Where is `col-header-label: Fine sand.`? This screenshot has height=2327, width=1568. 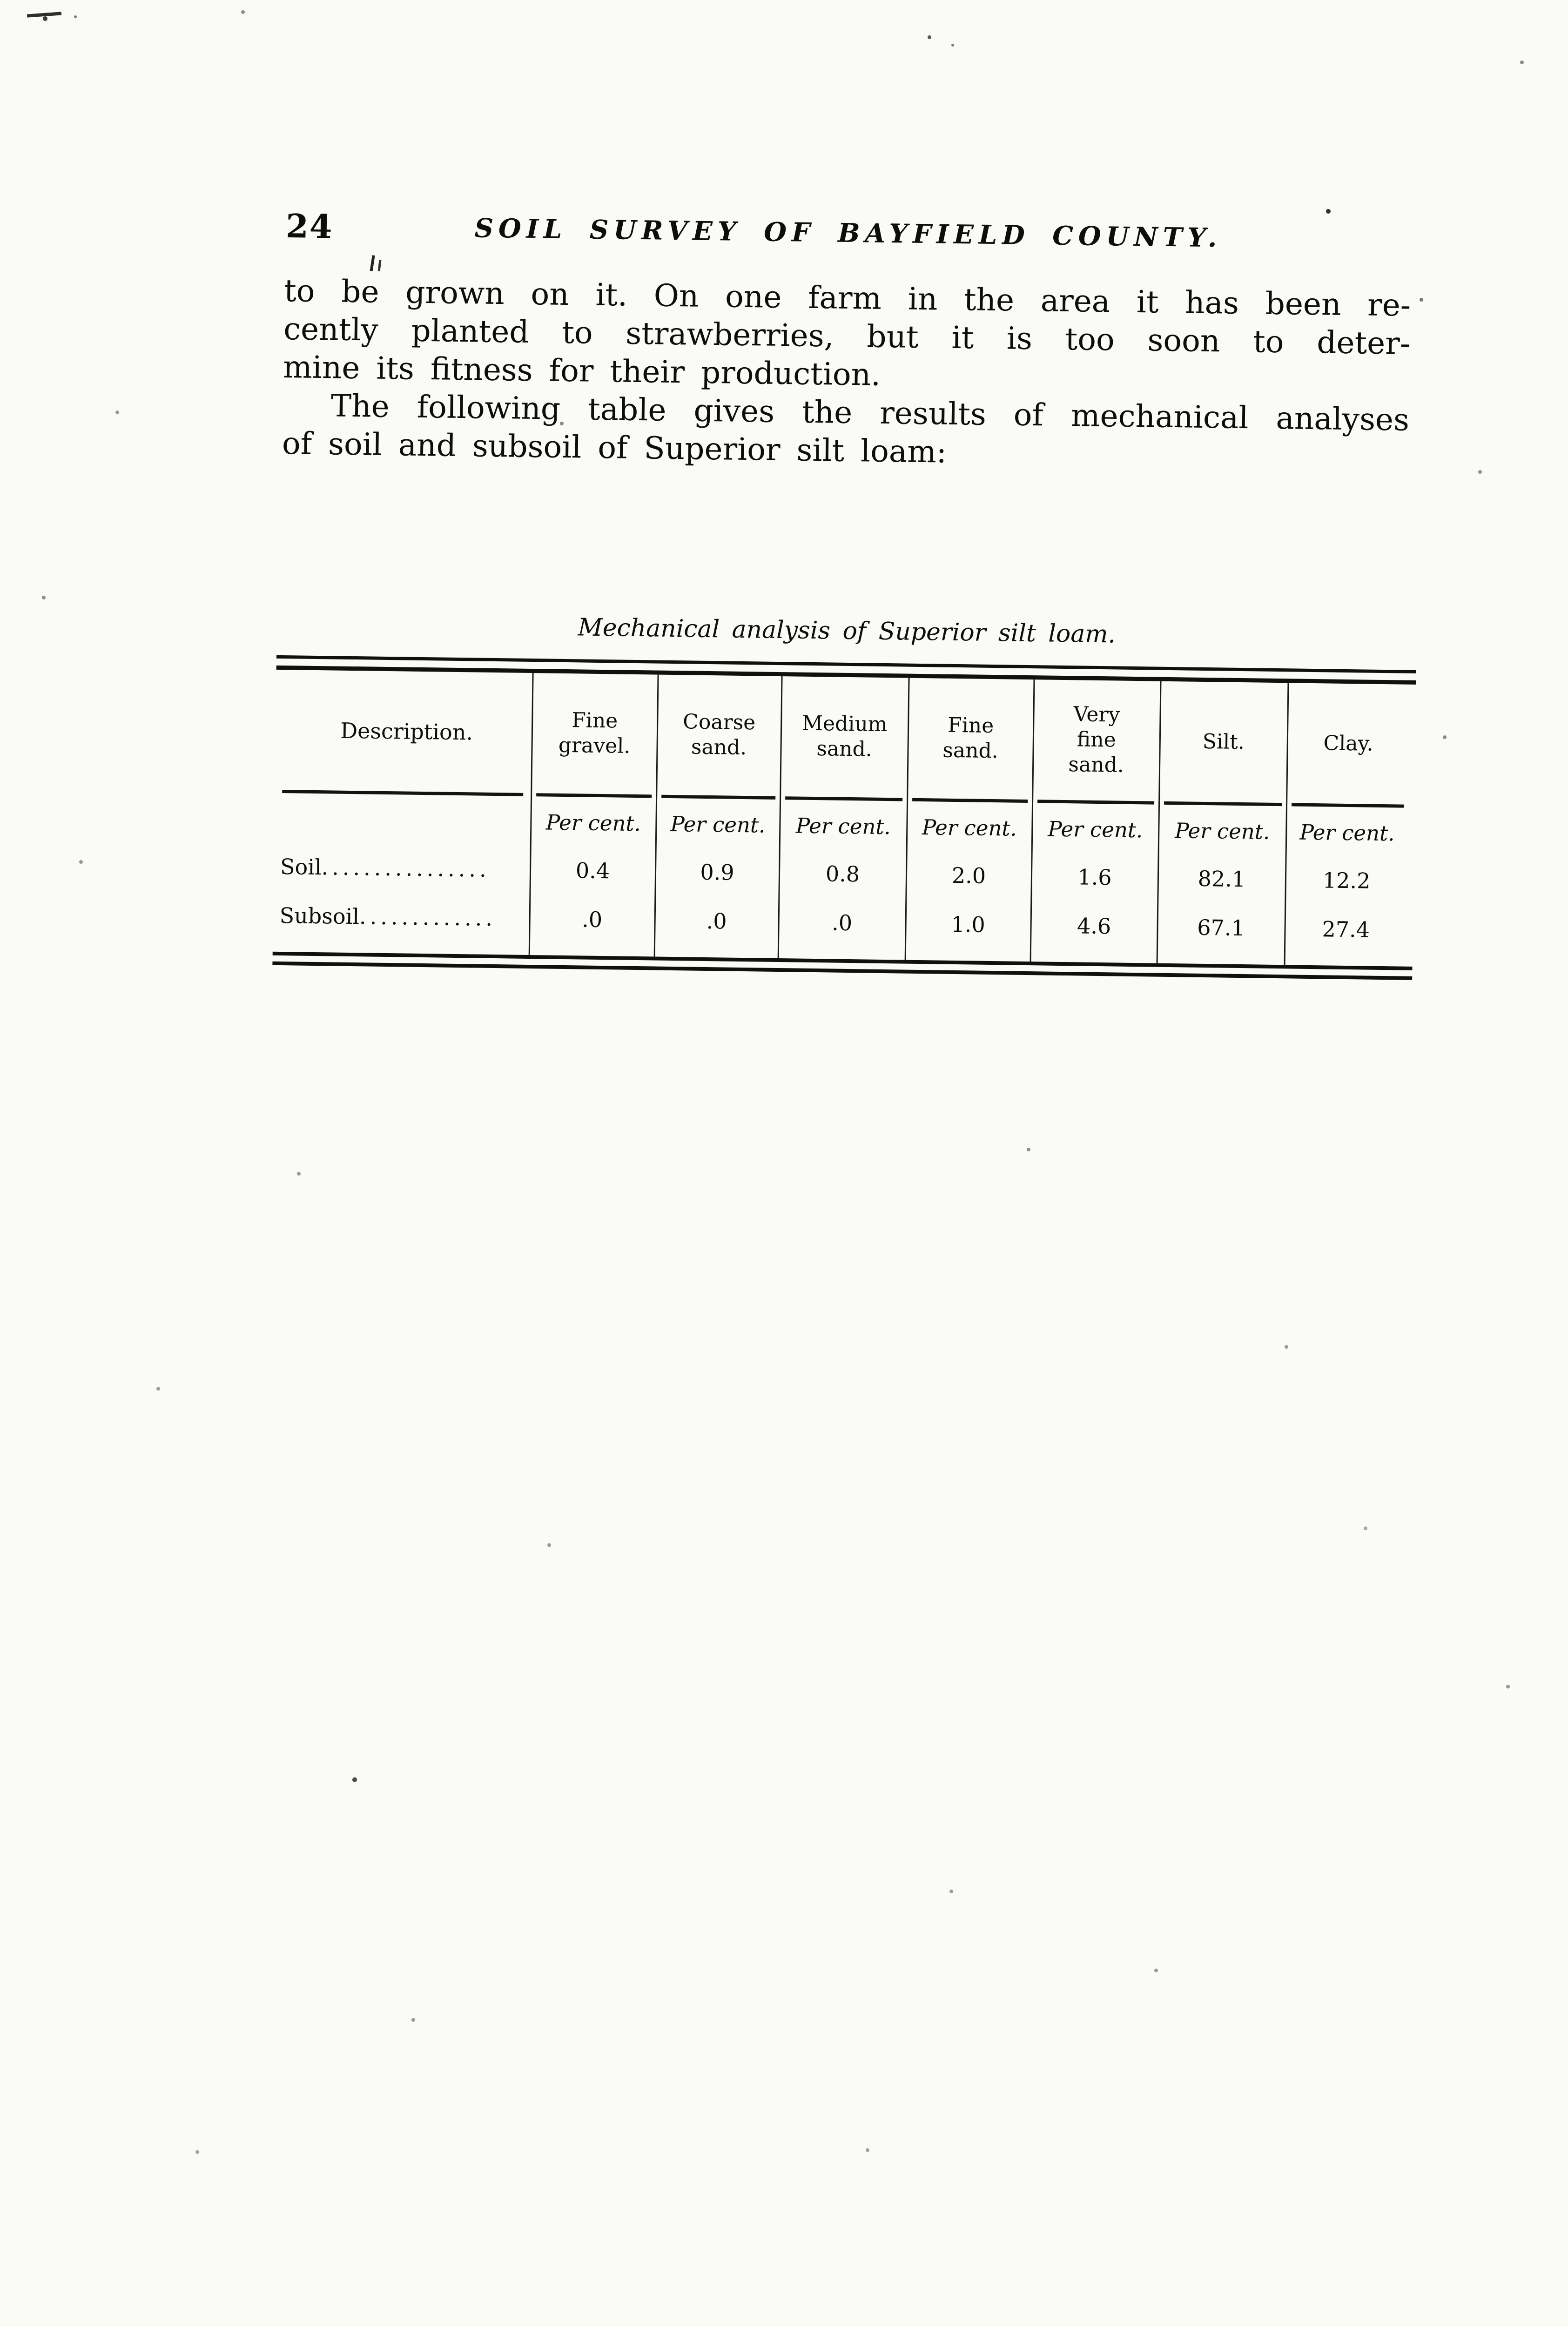 col-header-label: Fine sand. is located at coordinates (970, 738).